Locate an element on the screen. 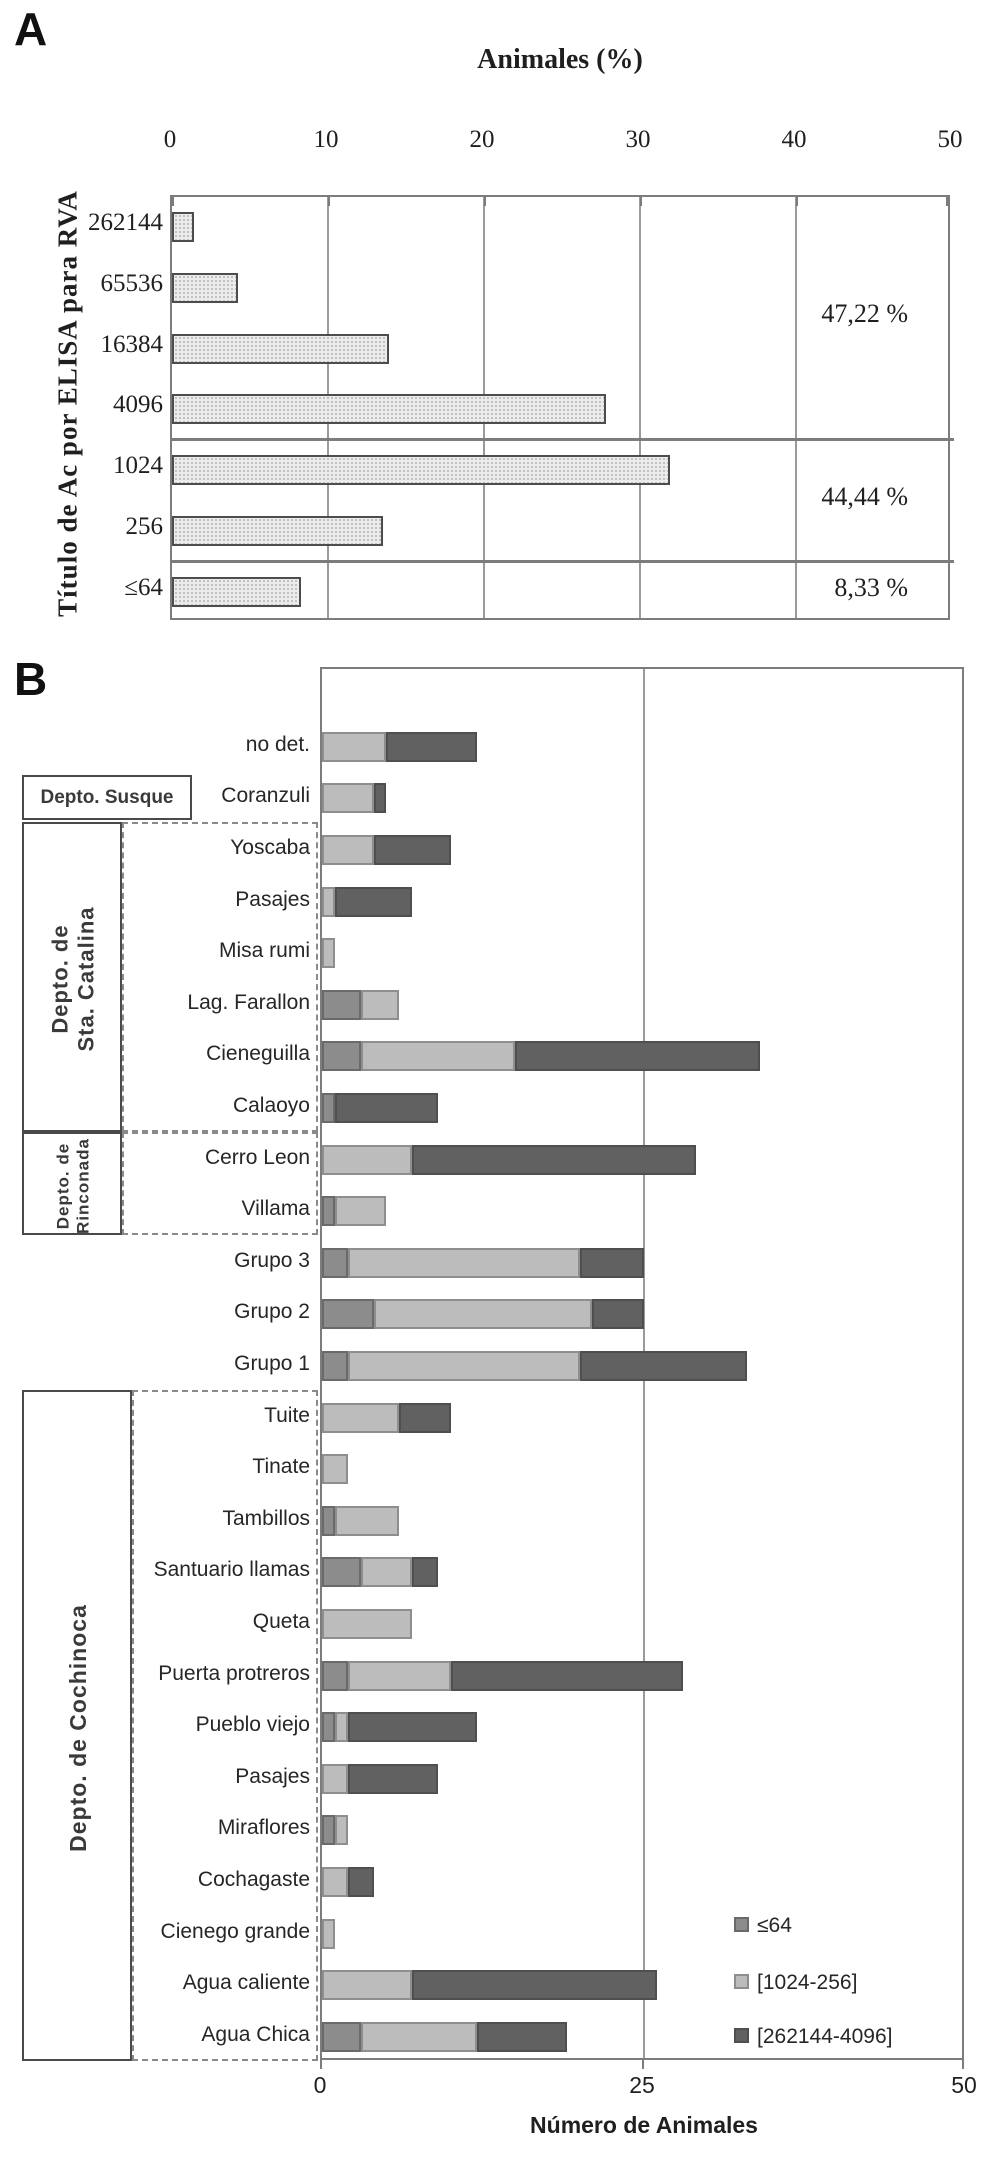  y-tick-label-262144: 262144 is located at coordinates (125, 223).